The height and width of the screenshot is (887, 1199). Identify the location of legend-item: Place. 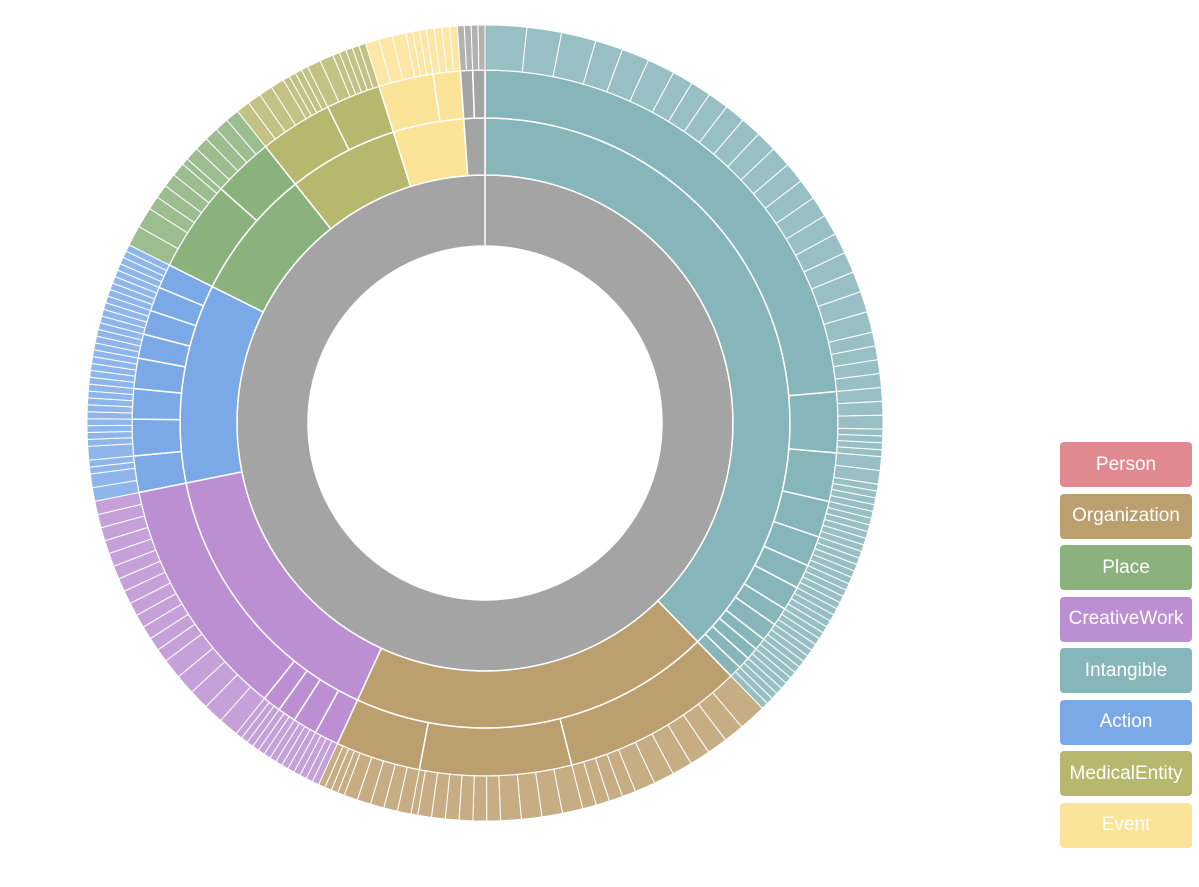
(1126, 567).